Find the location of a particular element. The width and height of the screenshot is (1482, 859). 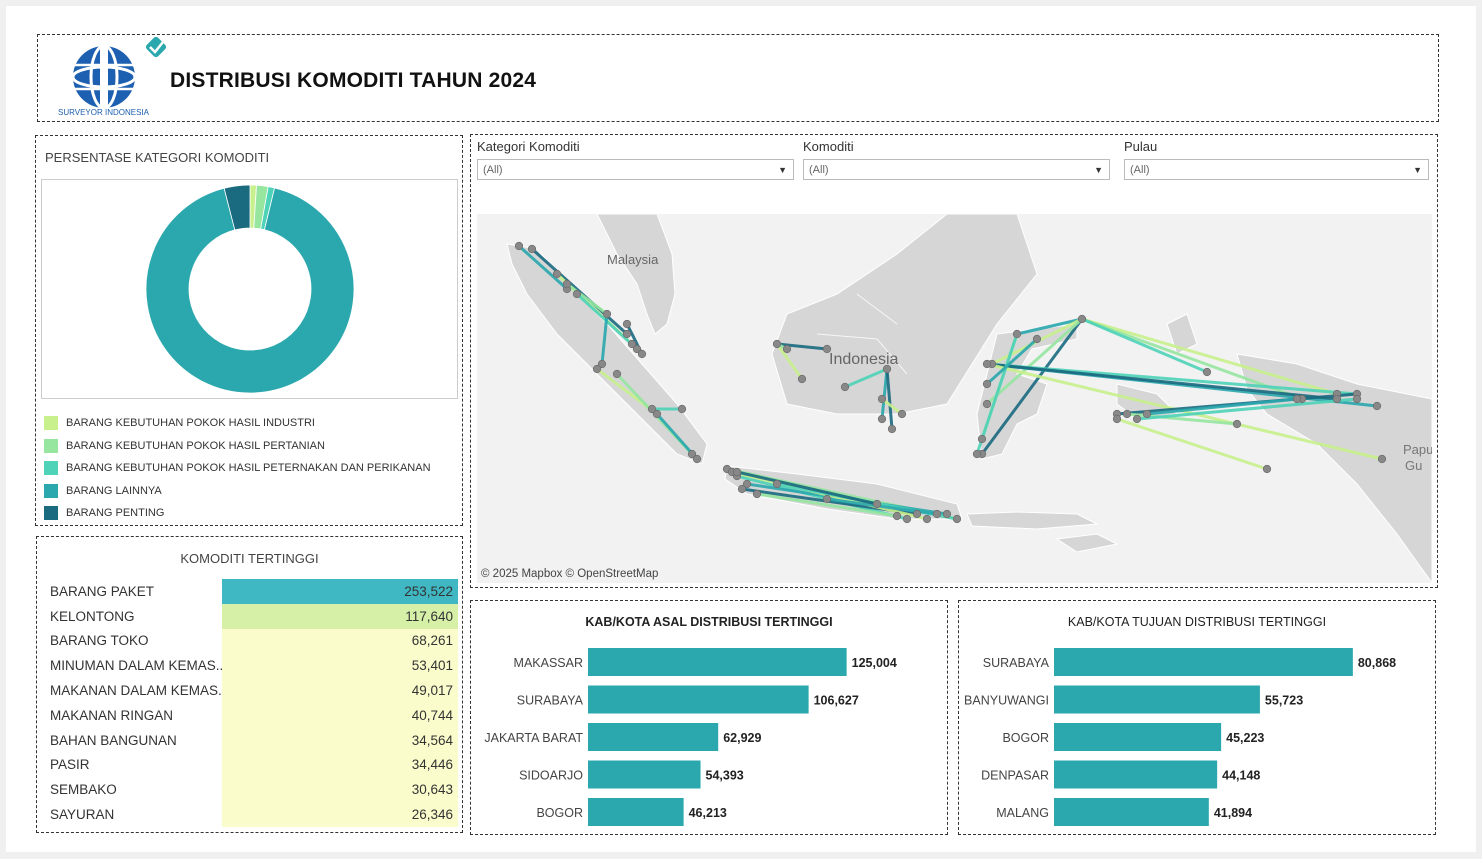

table-row: KELONTONG 117,640 is located at coordinates (250, 616).